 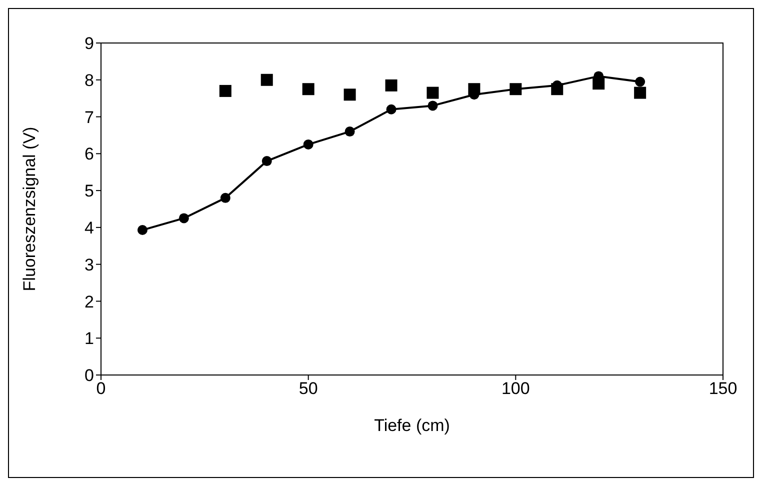 What do you see at coordinates (89, 376) in the screenshot?
I see `y-tick-label: 0` at bounding box center [89, 376].